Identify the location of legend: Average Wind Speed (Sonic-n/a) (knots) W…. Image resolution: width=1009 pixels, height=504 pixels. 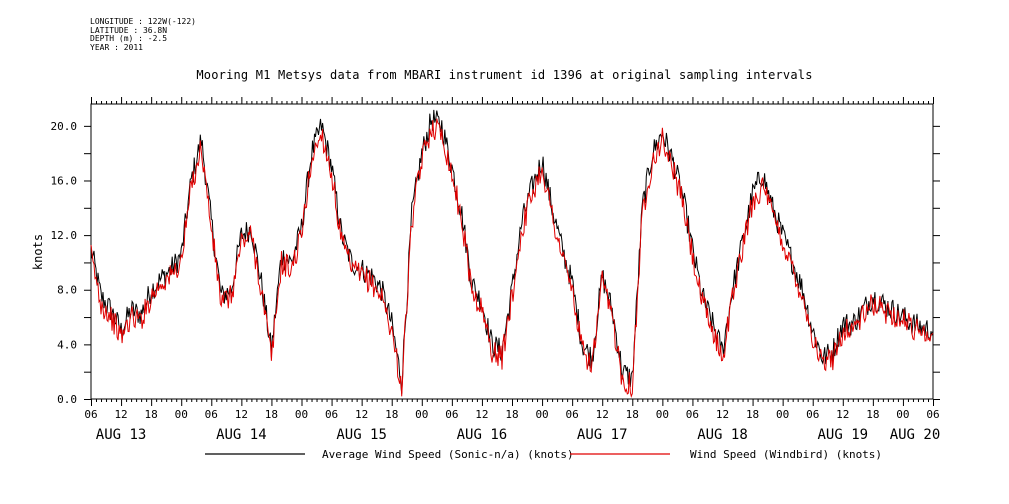
(543, 454).